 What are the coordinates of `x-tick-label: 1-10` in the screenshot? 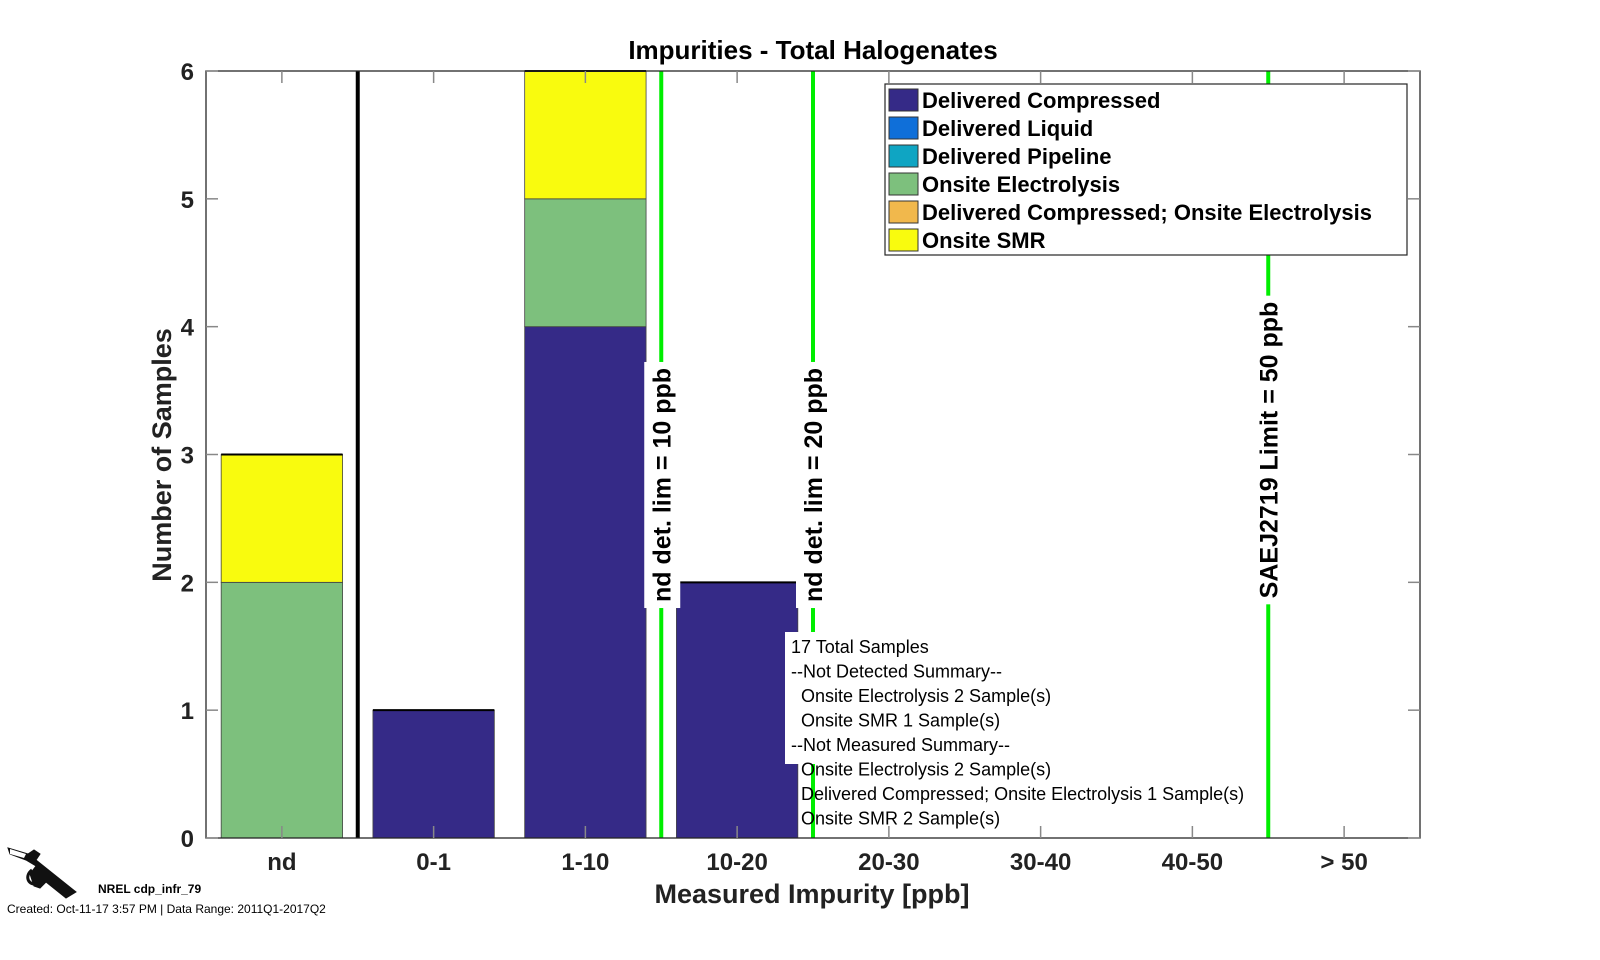 It's located at (585, 862).